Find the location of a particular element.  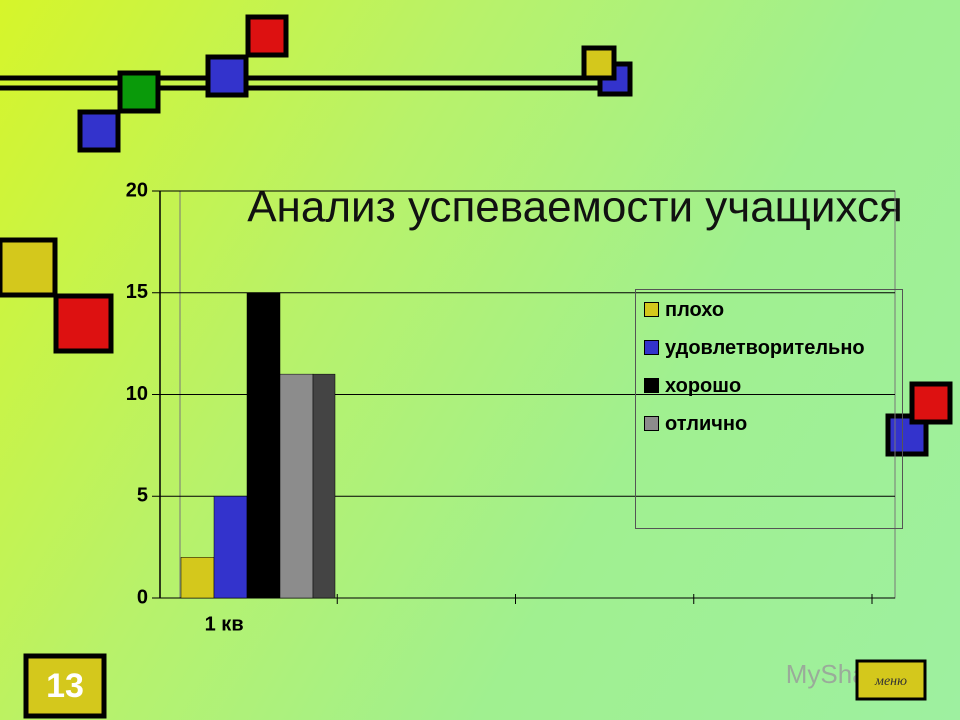

legend: плохо удовлетворительно хорошо отлично is located at coordinates (769, 409).